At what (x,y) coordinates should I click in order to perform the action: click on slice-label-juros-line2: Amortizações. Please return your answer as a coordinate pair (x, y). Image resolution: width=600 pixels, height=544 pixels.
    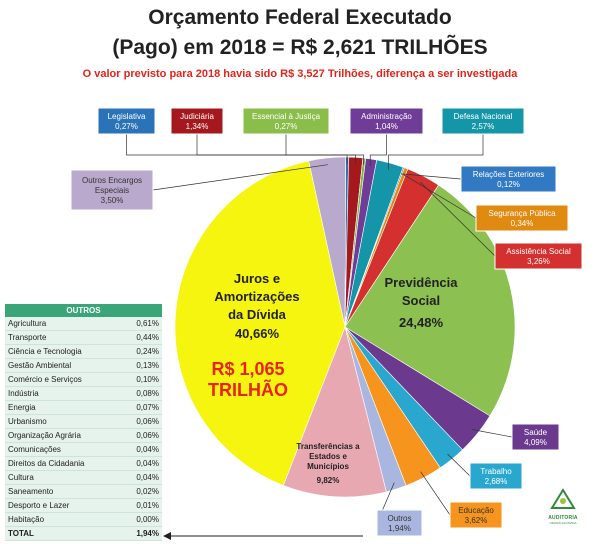
    Looking at the image, I should click on (256, 296).